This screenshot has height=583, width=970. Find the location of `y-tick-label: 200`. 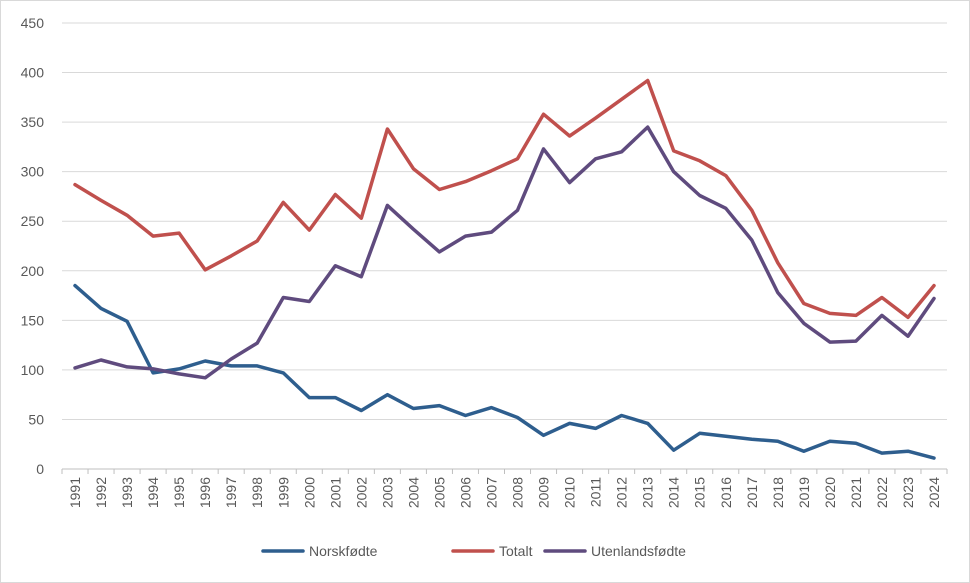

y-tick-label: 200 is located at coordinates (33, 271).